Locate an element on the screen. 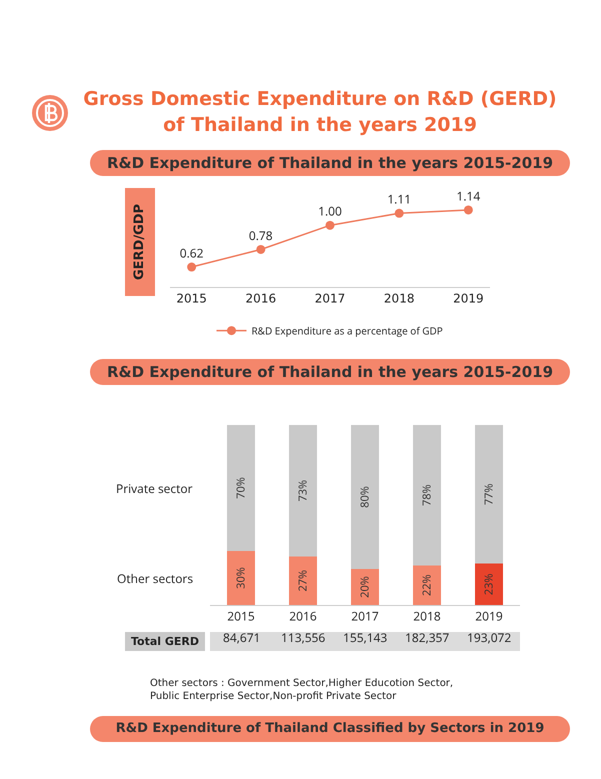  text: Other sectors is located at coordinates (155, 578).